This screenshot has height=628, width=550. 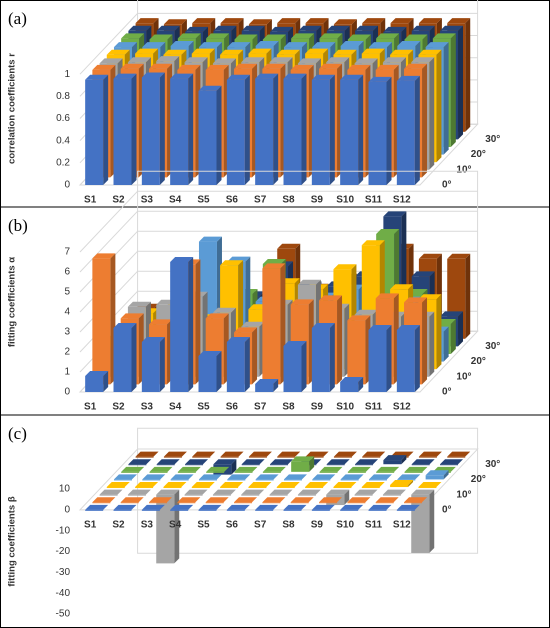 What do you see at coordinates (478, 154) in the screenshot?
I see `depth-tick-label: 20°` at bounding box center [478, 154].